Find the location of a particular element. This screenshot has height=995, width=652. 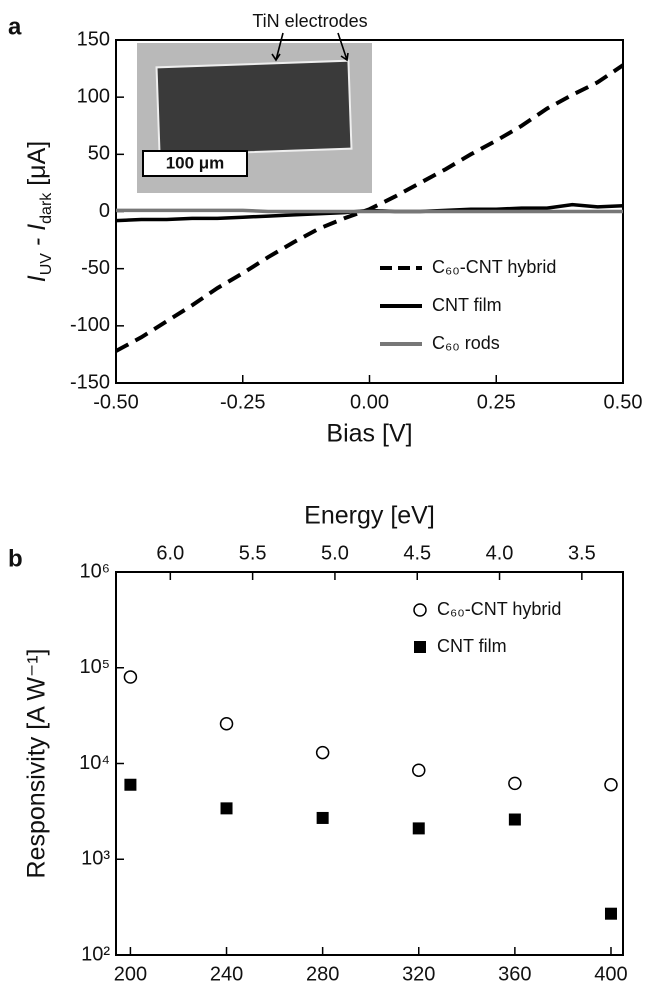

x-axis-title: Wavelength [nm] is located at coordinates (369, 993).